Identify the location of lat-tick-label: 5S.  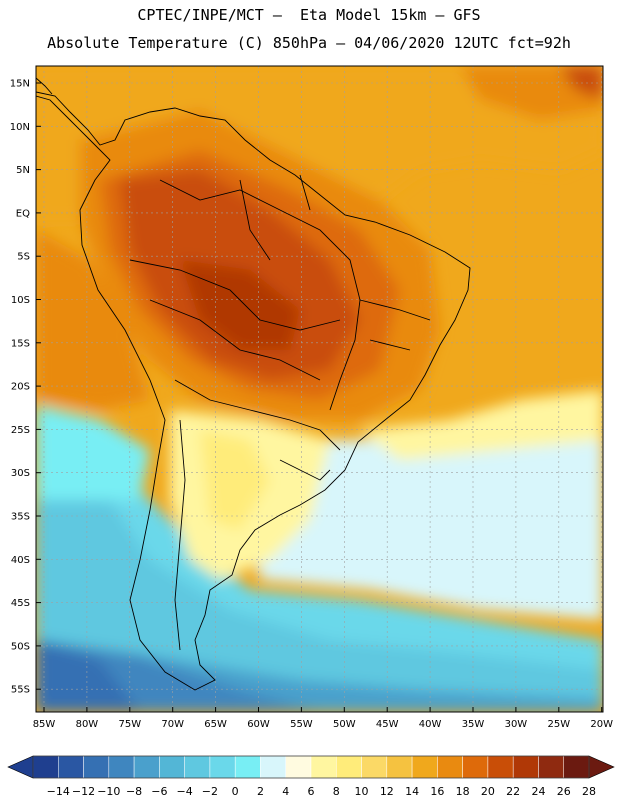
(23, 257).